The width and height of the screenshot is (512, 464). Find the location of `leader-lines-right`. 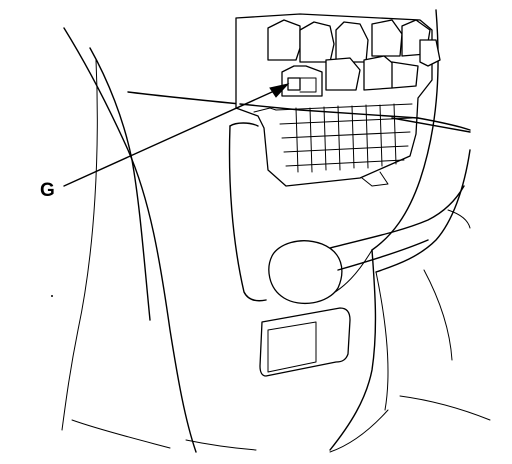

leader-lines-right is located at coordinates (355, 118).